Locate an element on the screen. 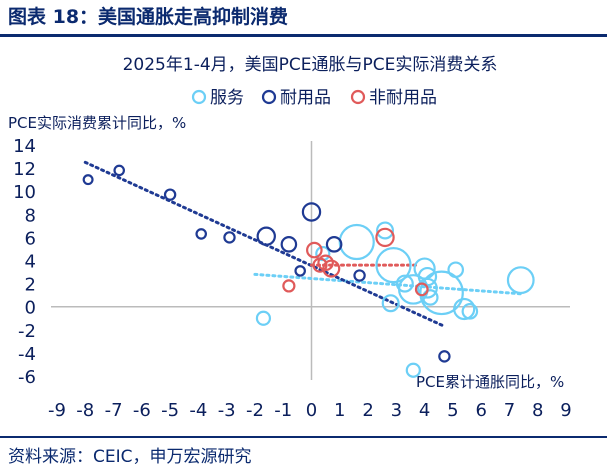 The image size is (607, 472). y-tick-label: 2 is located at coordinates (30, 285).